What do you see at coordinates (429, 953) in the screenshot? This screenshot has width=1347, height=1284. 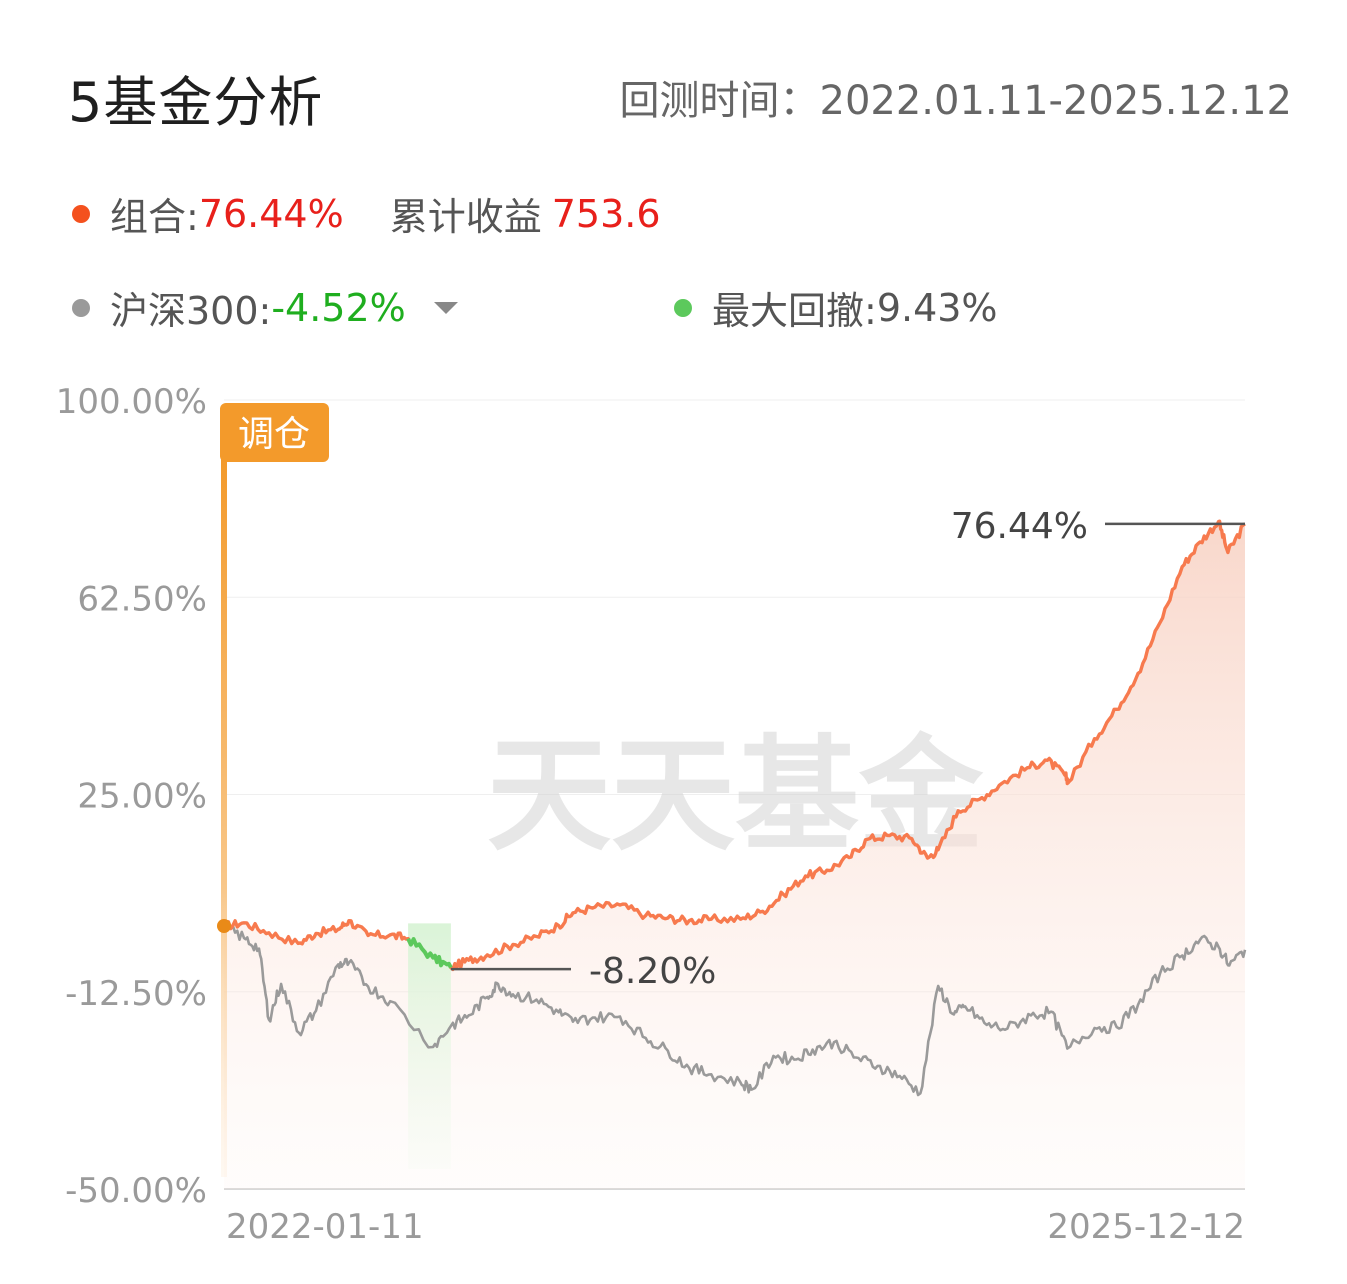 I see `series-line-drawdown` at bounding box center [429, 953].